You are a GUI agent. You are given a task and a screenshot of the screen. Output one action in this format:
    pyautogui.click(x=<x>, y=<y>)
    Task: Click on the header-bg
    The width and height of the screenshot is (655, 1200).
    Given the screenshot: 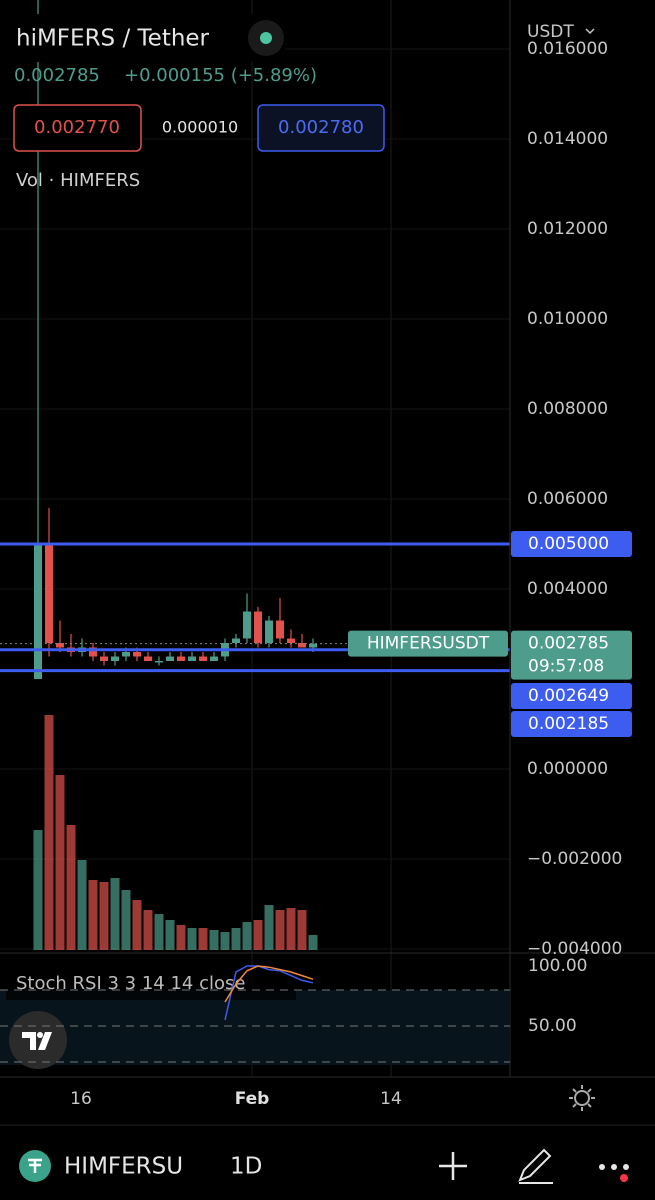 What is the action you would take?
    pyautogui.click(x=142, y=38)
    